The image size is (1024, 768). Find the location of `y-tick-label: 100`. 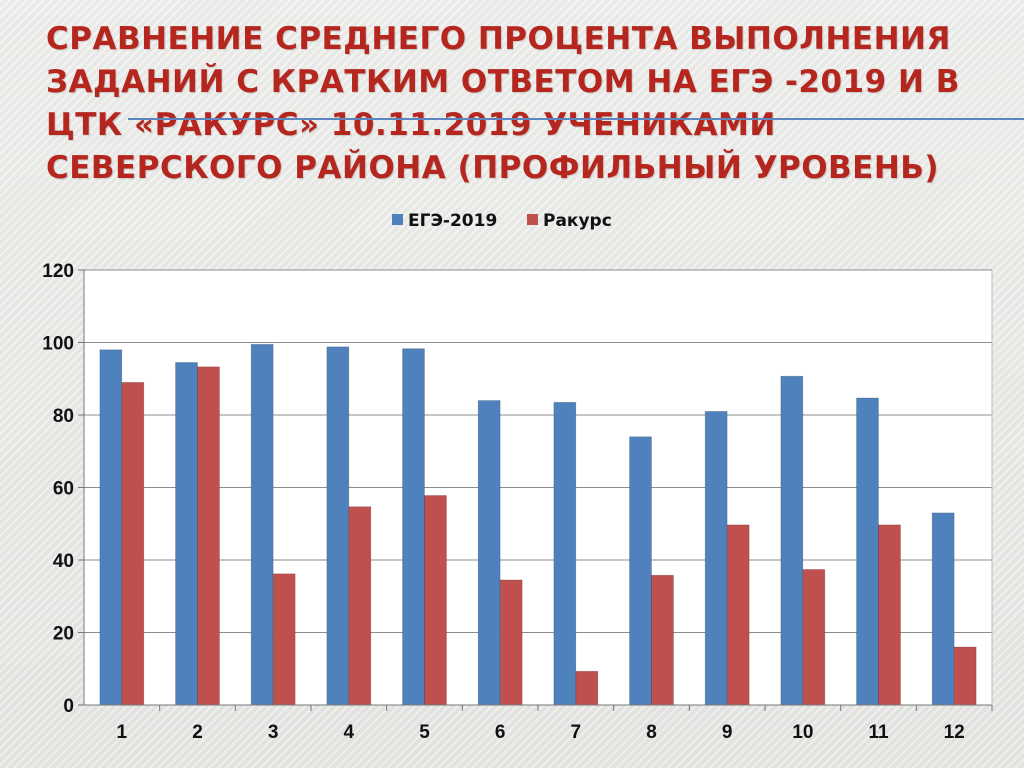

y-tick-label: 100 is located at coordinates (58, 344).